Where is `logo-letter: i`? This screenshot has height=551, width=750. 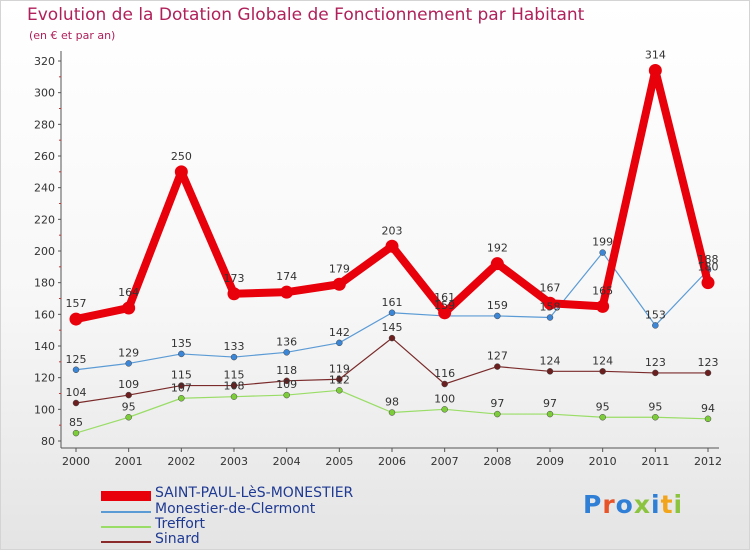 logo-letter: i is located at coordinates (678, 504).